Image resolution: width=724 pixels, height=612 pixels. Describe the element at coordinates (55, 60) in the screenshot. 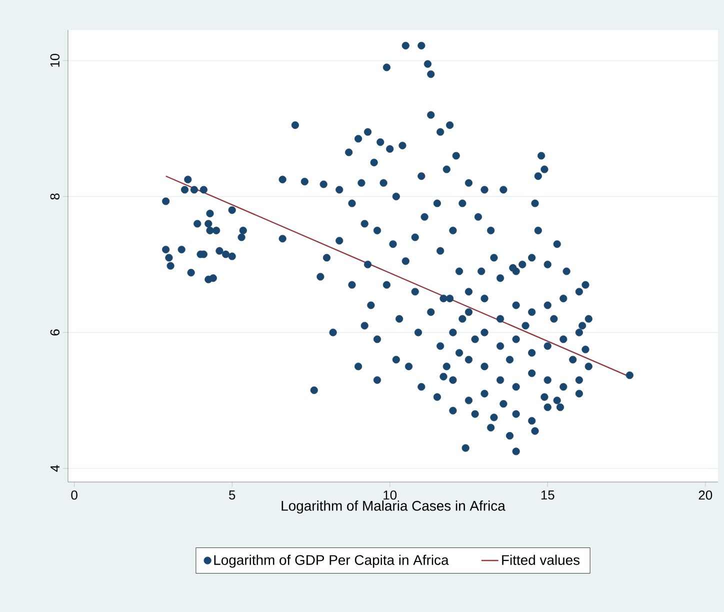

I see `y-tick-label: 10` at that location.